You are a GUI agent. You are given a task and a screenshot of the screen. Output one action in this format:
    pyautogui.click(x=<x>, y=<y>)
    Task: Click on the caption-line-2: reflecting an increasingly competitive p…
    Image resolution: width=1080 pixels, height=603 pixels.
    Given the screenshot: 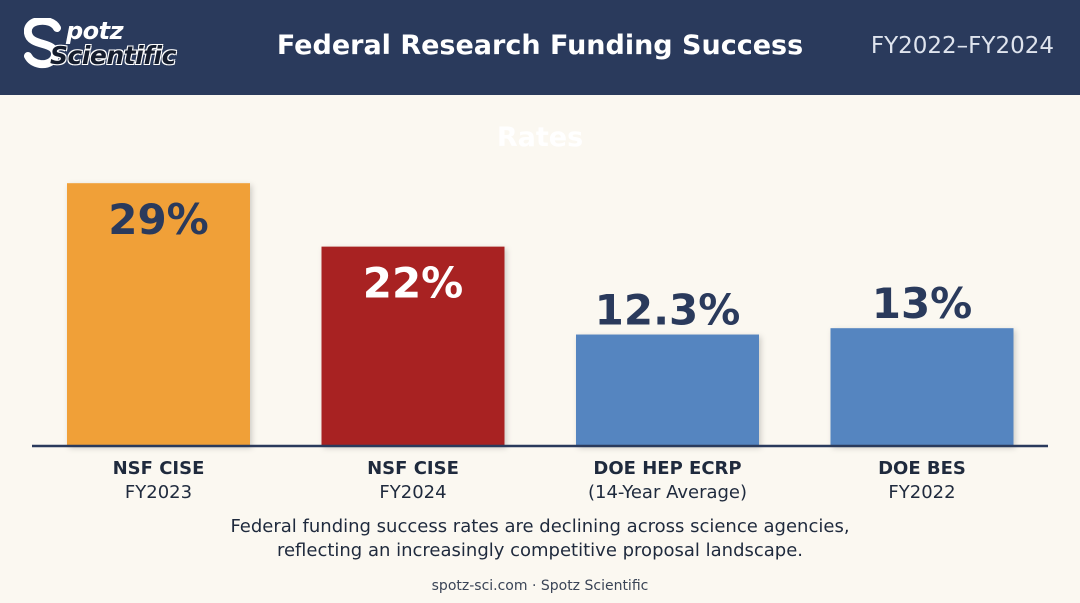 What is the action you would take?
    pyautogui.click(x=540, y=550)
    